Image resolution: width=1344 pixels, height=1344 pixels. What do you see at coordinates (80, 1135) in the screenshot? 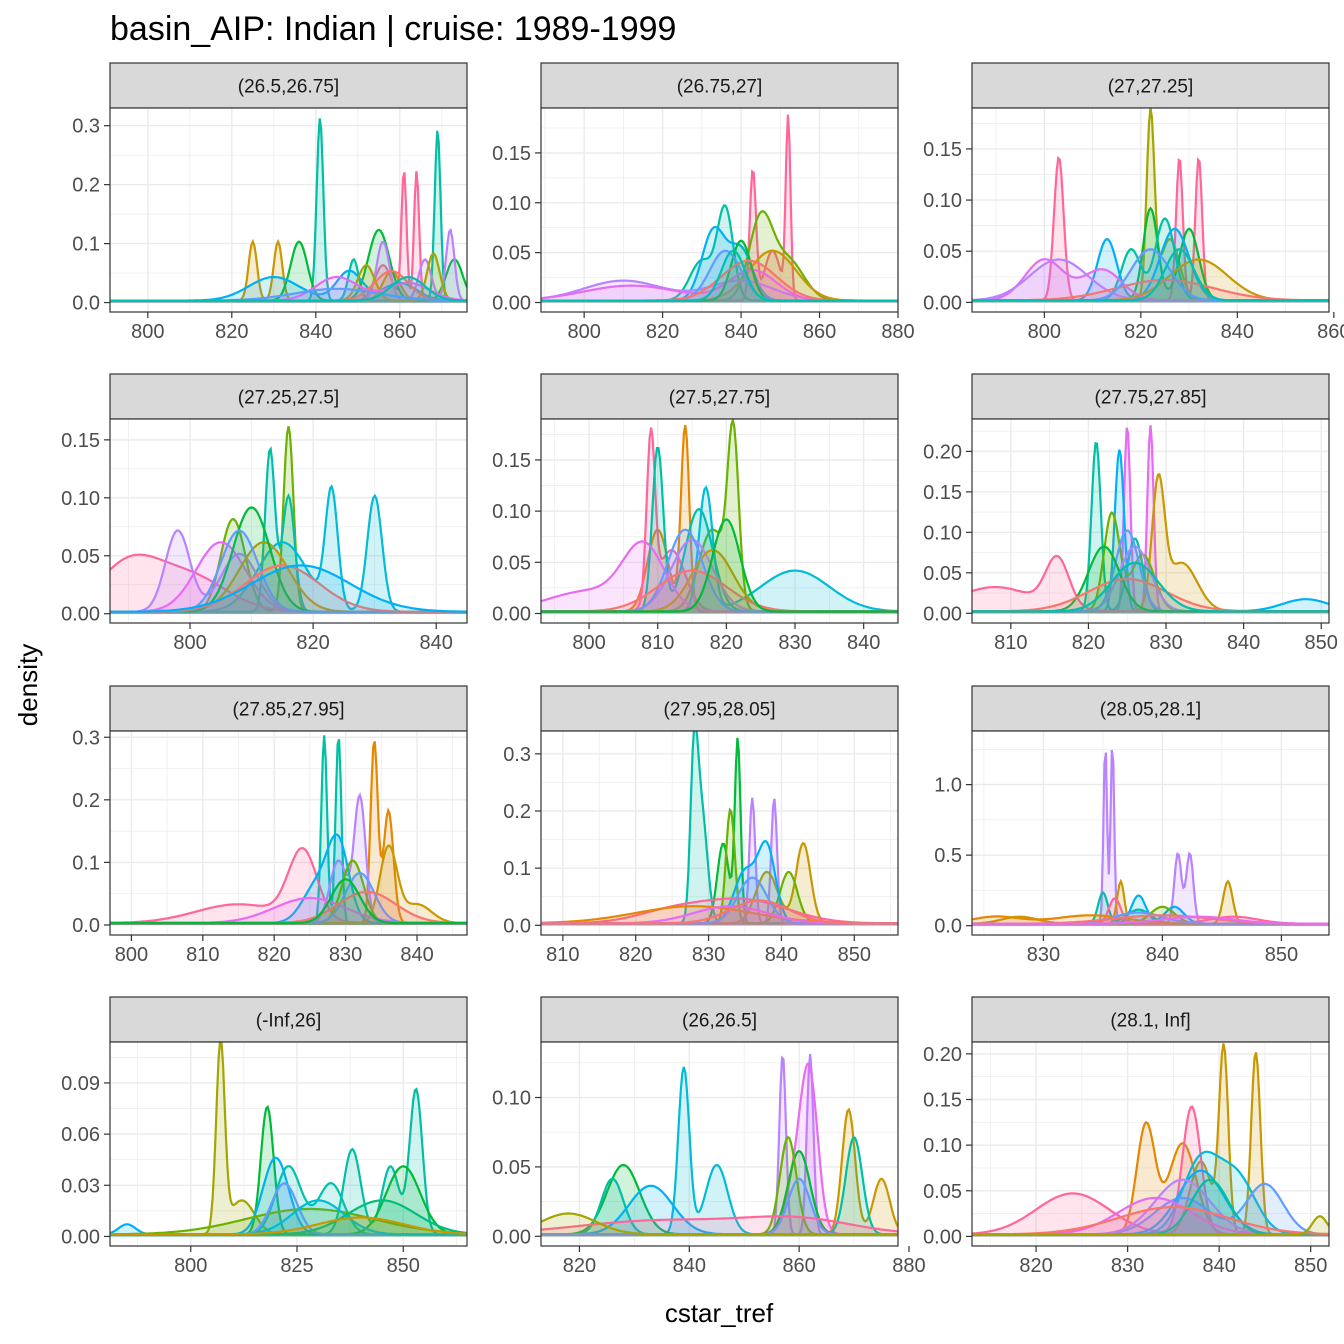
I see `y-tick-label: 0.06` at bounding box center [80, 1135].